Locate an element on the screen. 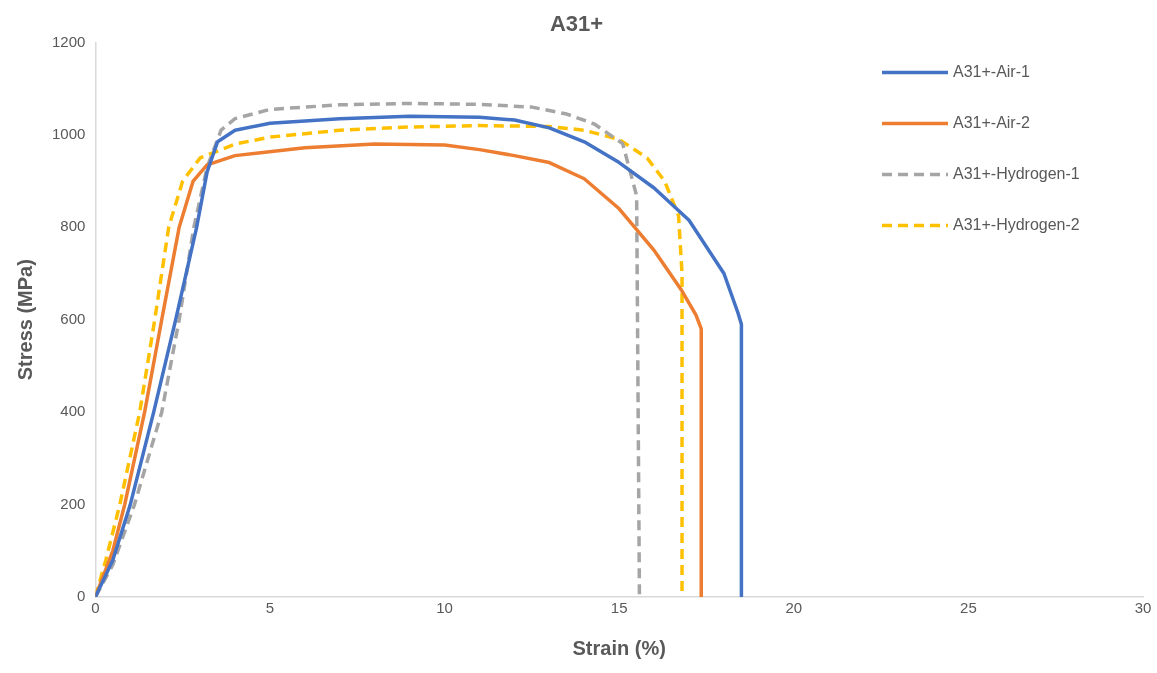 Image resolution: width=1157 pixels, height=673 pixels. x-tick-label: 15 is located at coordinates (619, 608).